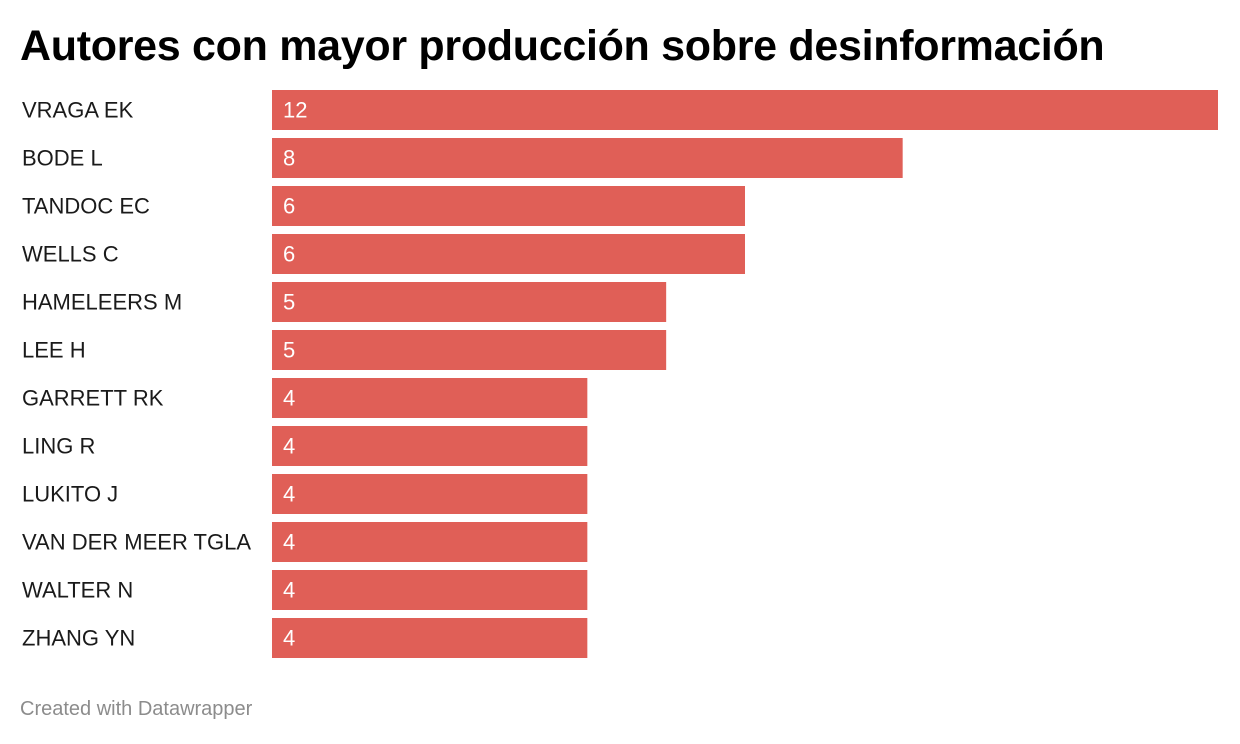 Image resolution: width=1240 pixels, height=744 pixels. Describe the element at coordinates (78, 110) in the screenshot. I see `category-label: VRAGA EK` at that location.